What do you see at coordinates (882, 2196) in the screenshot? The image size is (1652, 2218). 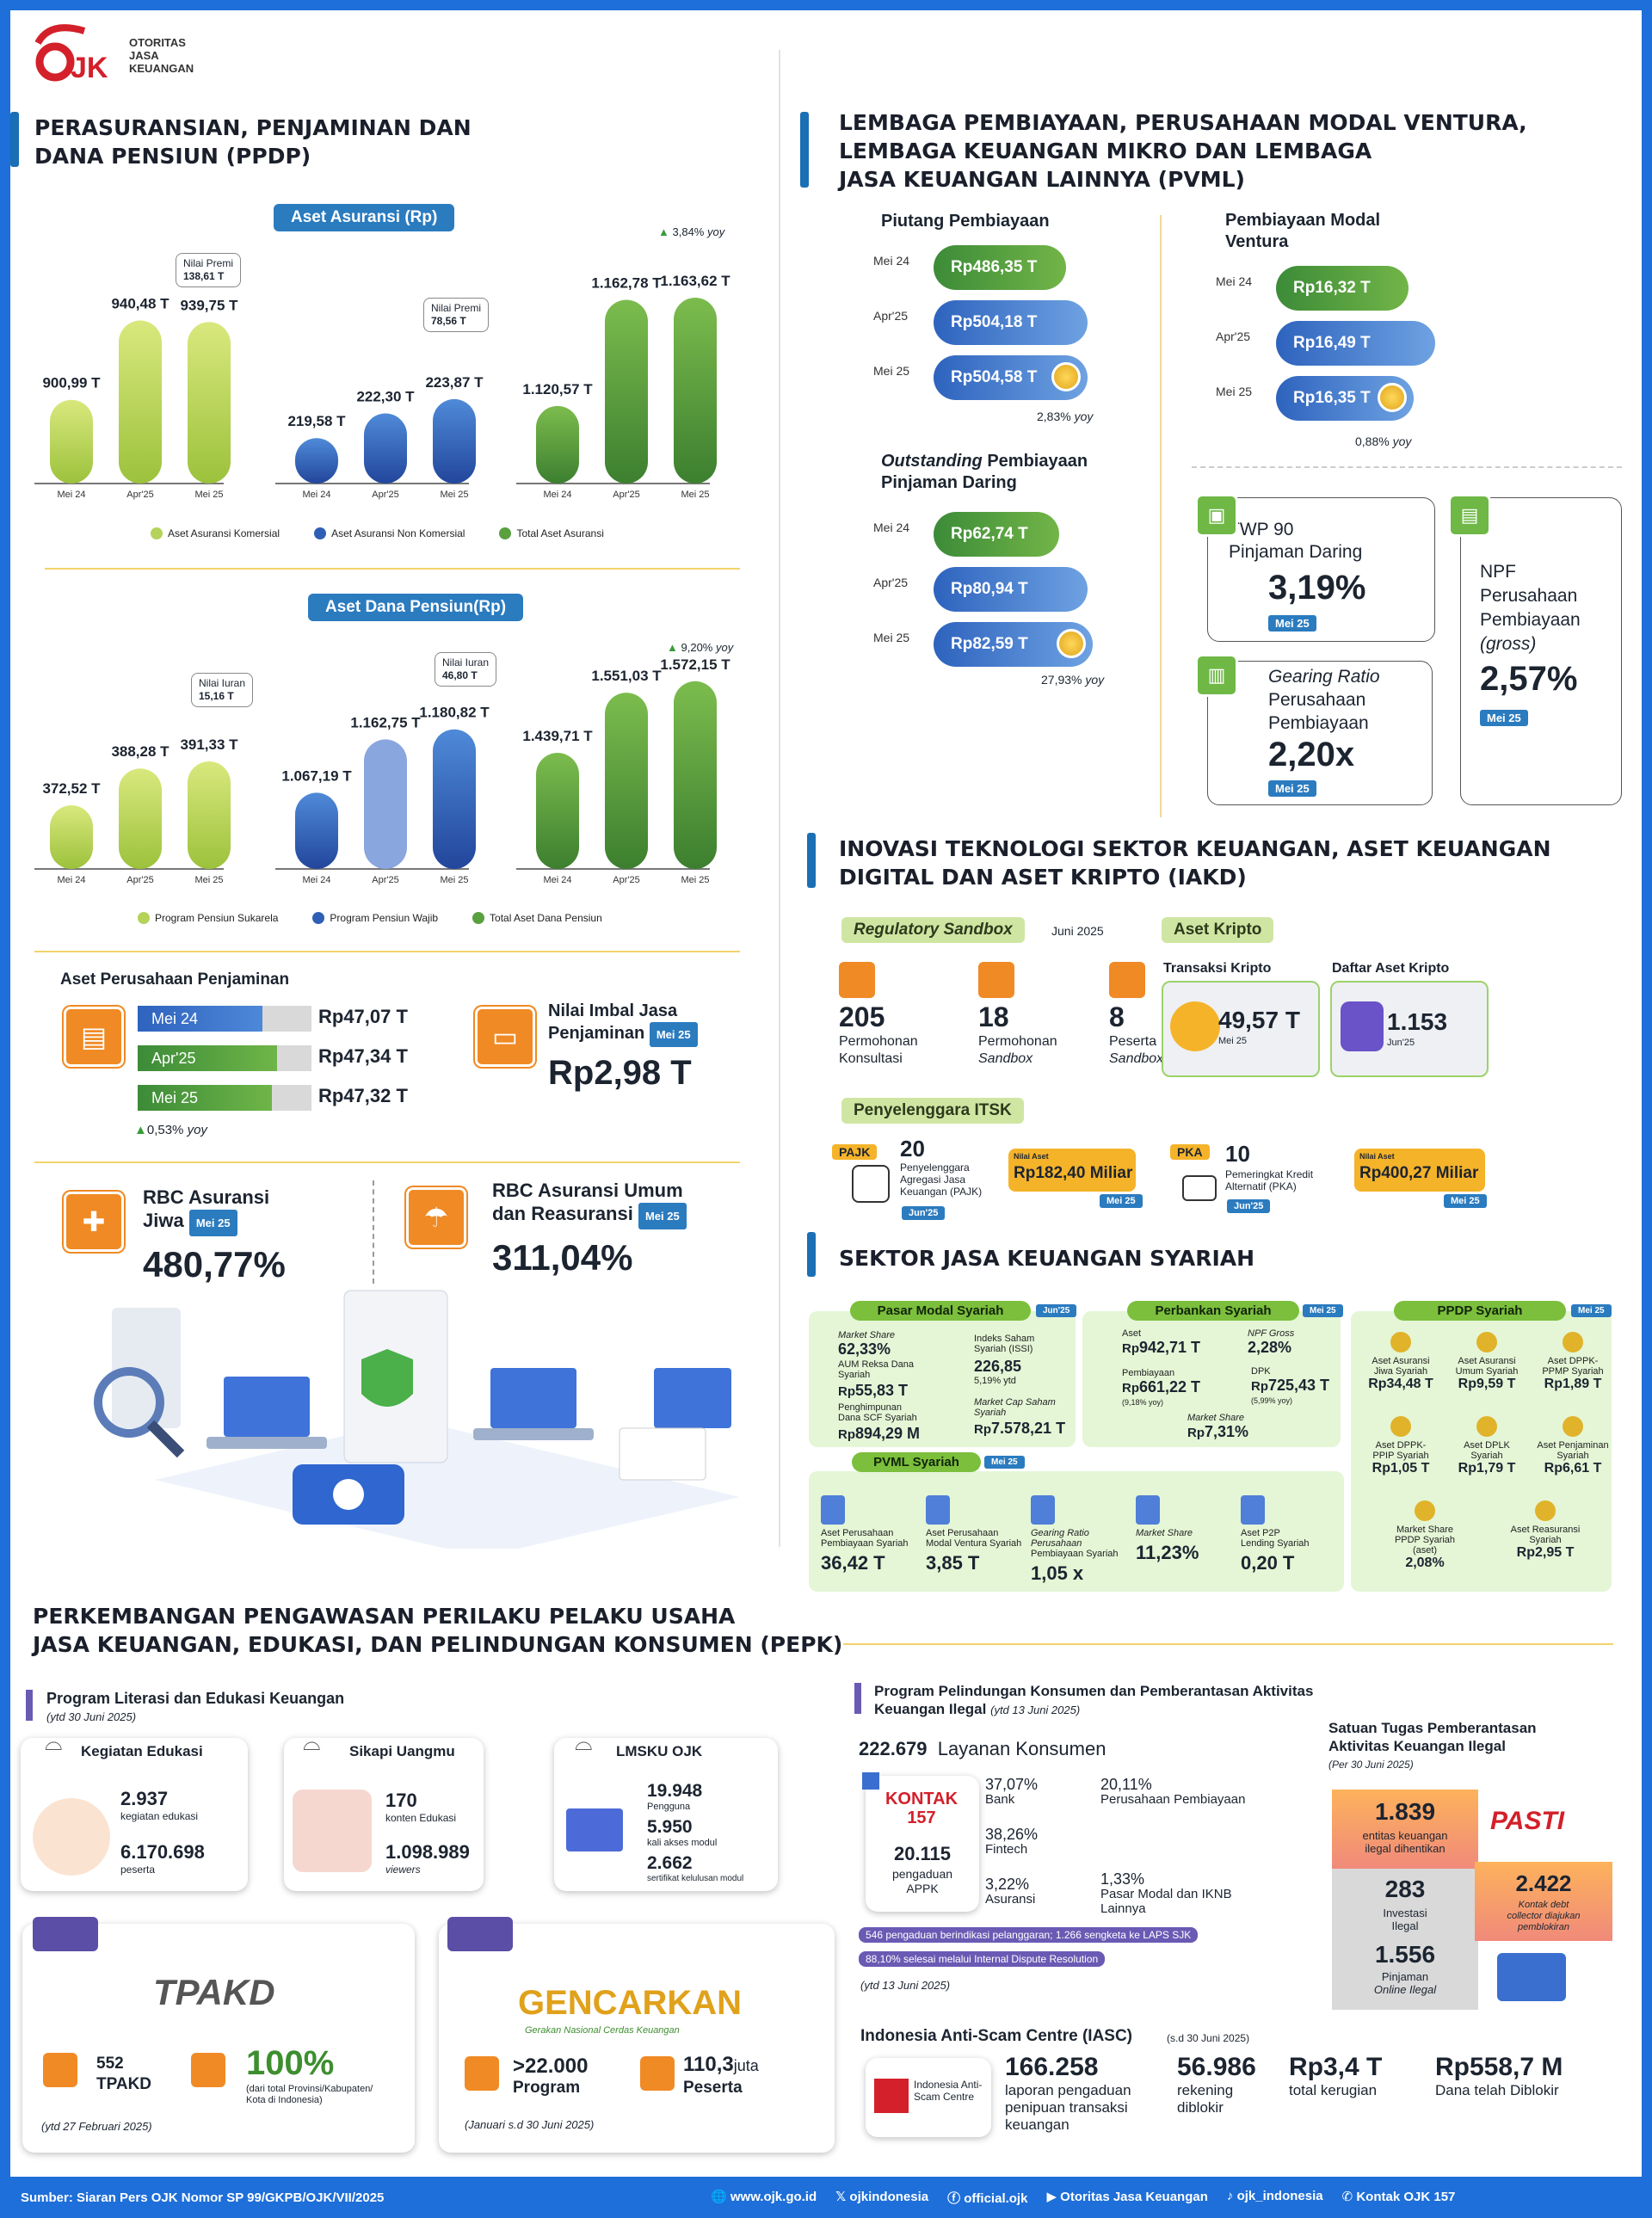 I see `x-link: 𝕏 ojkindonesia` at bounding box center [882, 2196].